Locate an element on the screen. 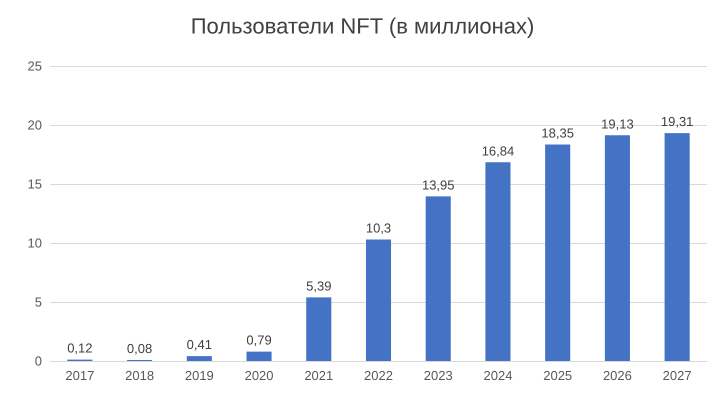 This screenshot has height=401, width=725. data-label: 19,13 is located at coordinates (617, 124).